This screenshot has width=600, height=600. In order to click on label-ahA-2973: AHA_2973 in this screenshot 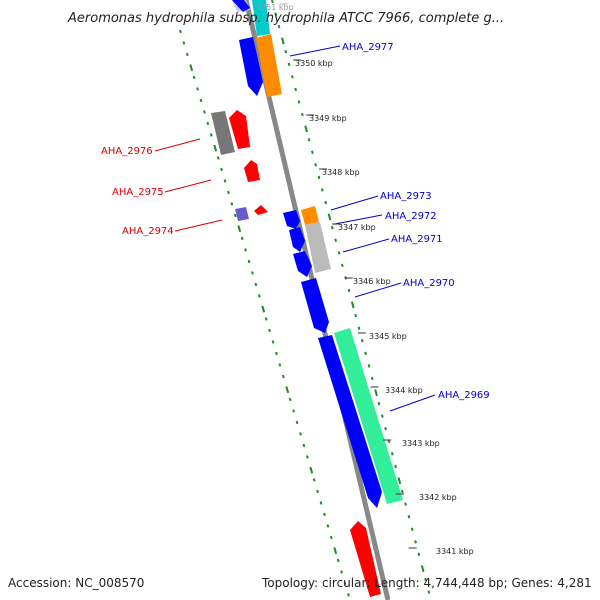, I will do `click(406, 196)`.